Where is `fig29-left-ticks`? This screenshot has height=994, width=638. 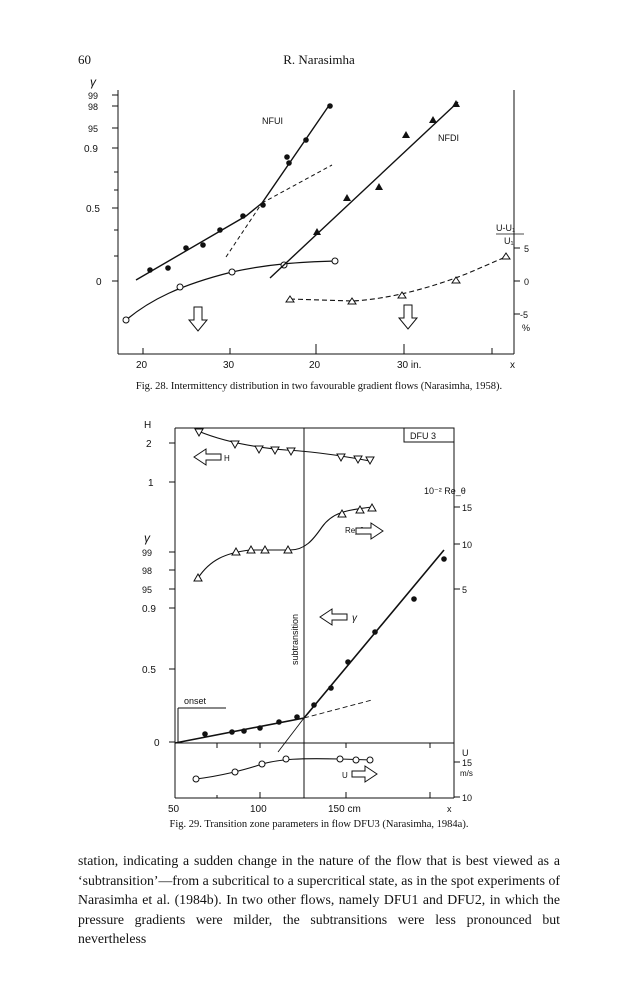 fig29-left-ticks is located at coordinates (172, 592).